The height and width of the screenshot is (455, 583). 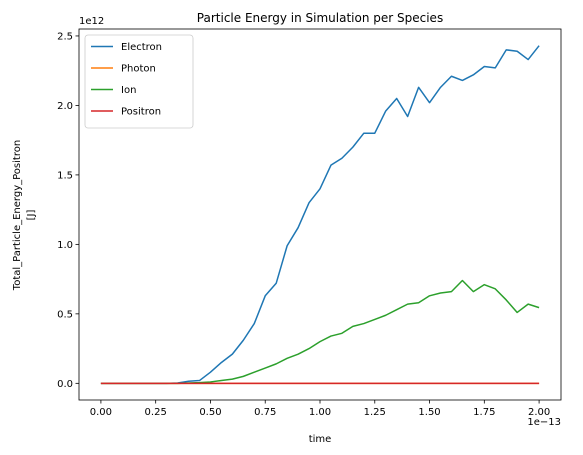 I want to click on x-tick-label: 1.00, so click(x=320, y=412).